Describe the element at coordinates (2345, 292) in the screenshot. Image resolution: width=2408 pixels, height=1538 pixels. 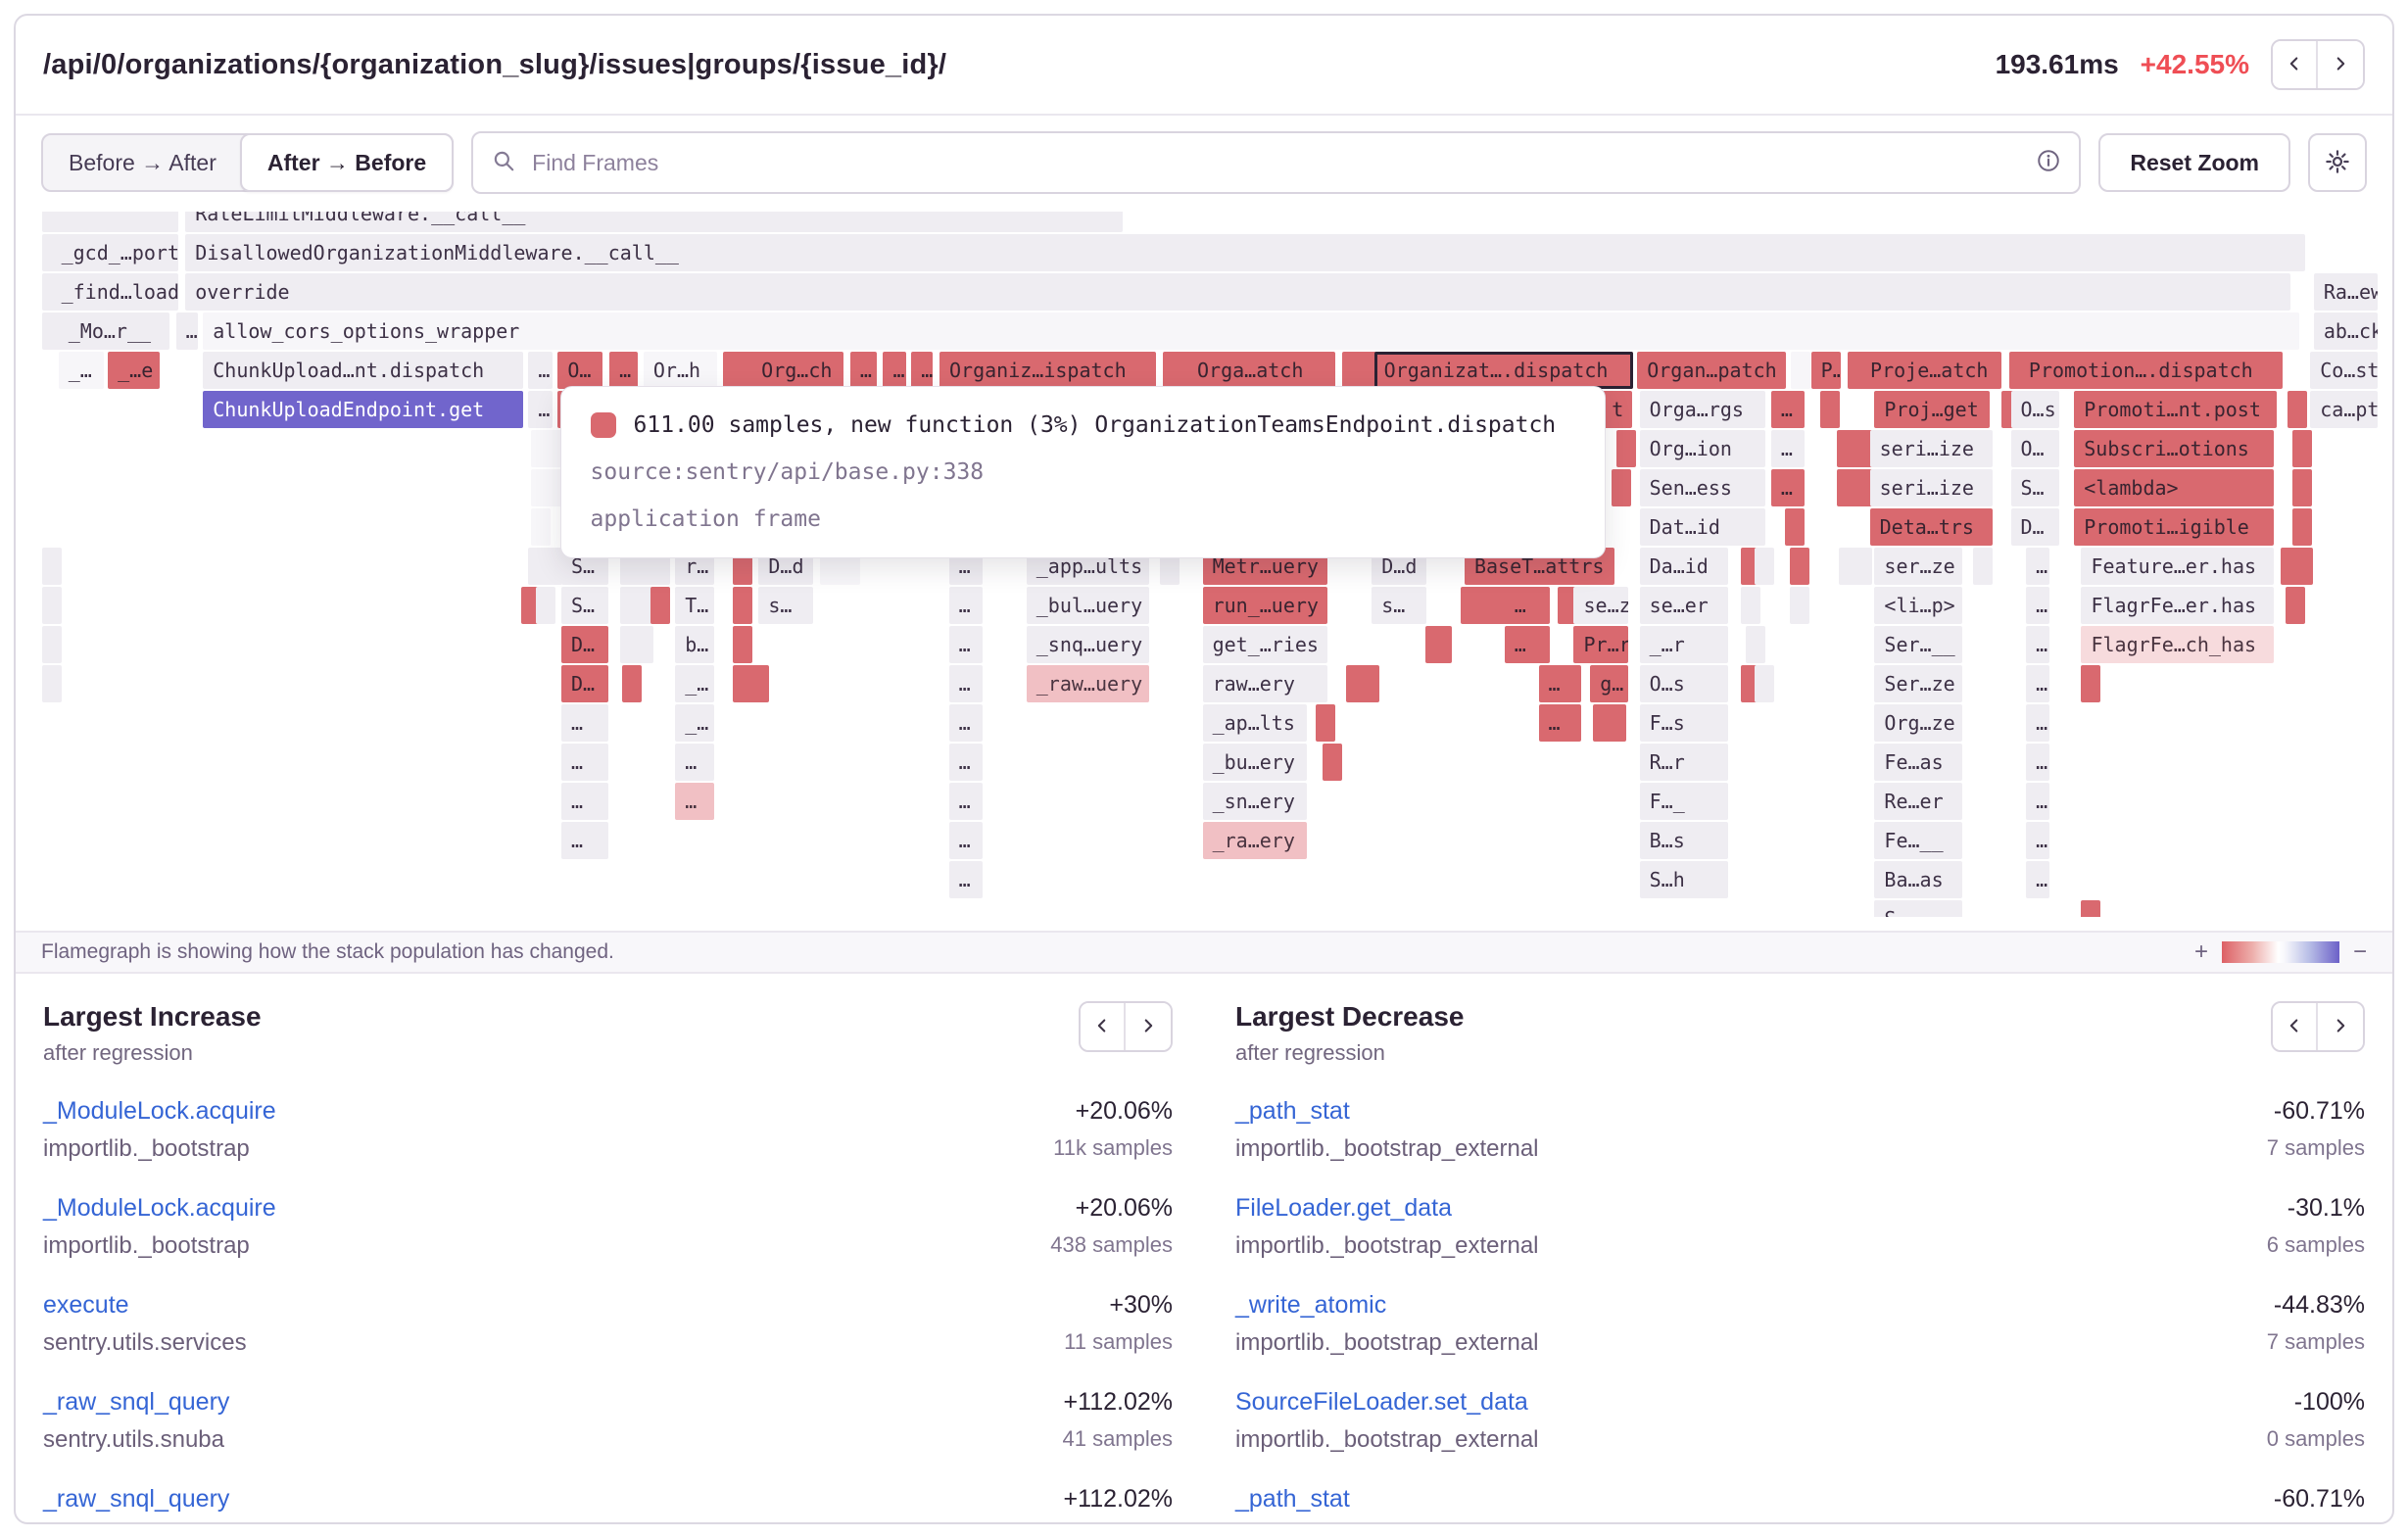
I see `flame-frame: Ra…ew` at that location.